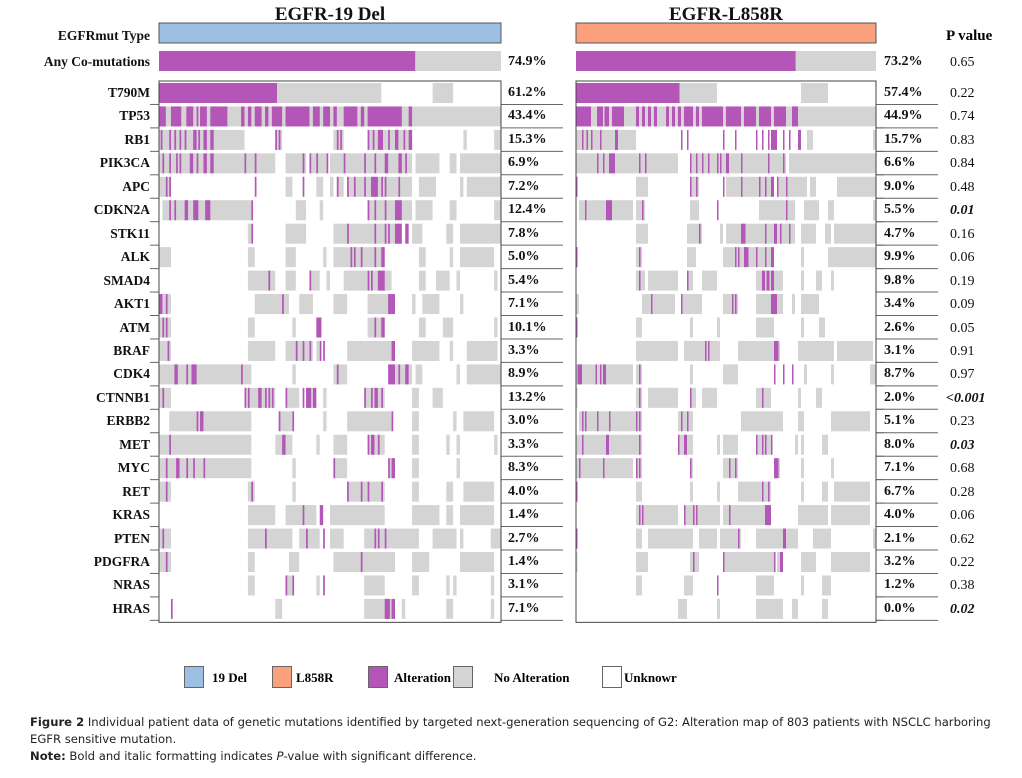 This screenshot has height=778, width=1022. Describe the element at coordinates (251, 562) in the screenshot. I see `no-alteration-cell-pdgfra` at that location.